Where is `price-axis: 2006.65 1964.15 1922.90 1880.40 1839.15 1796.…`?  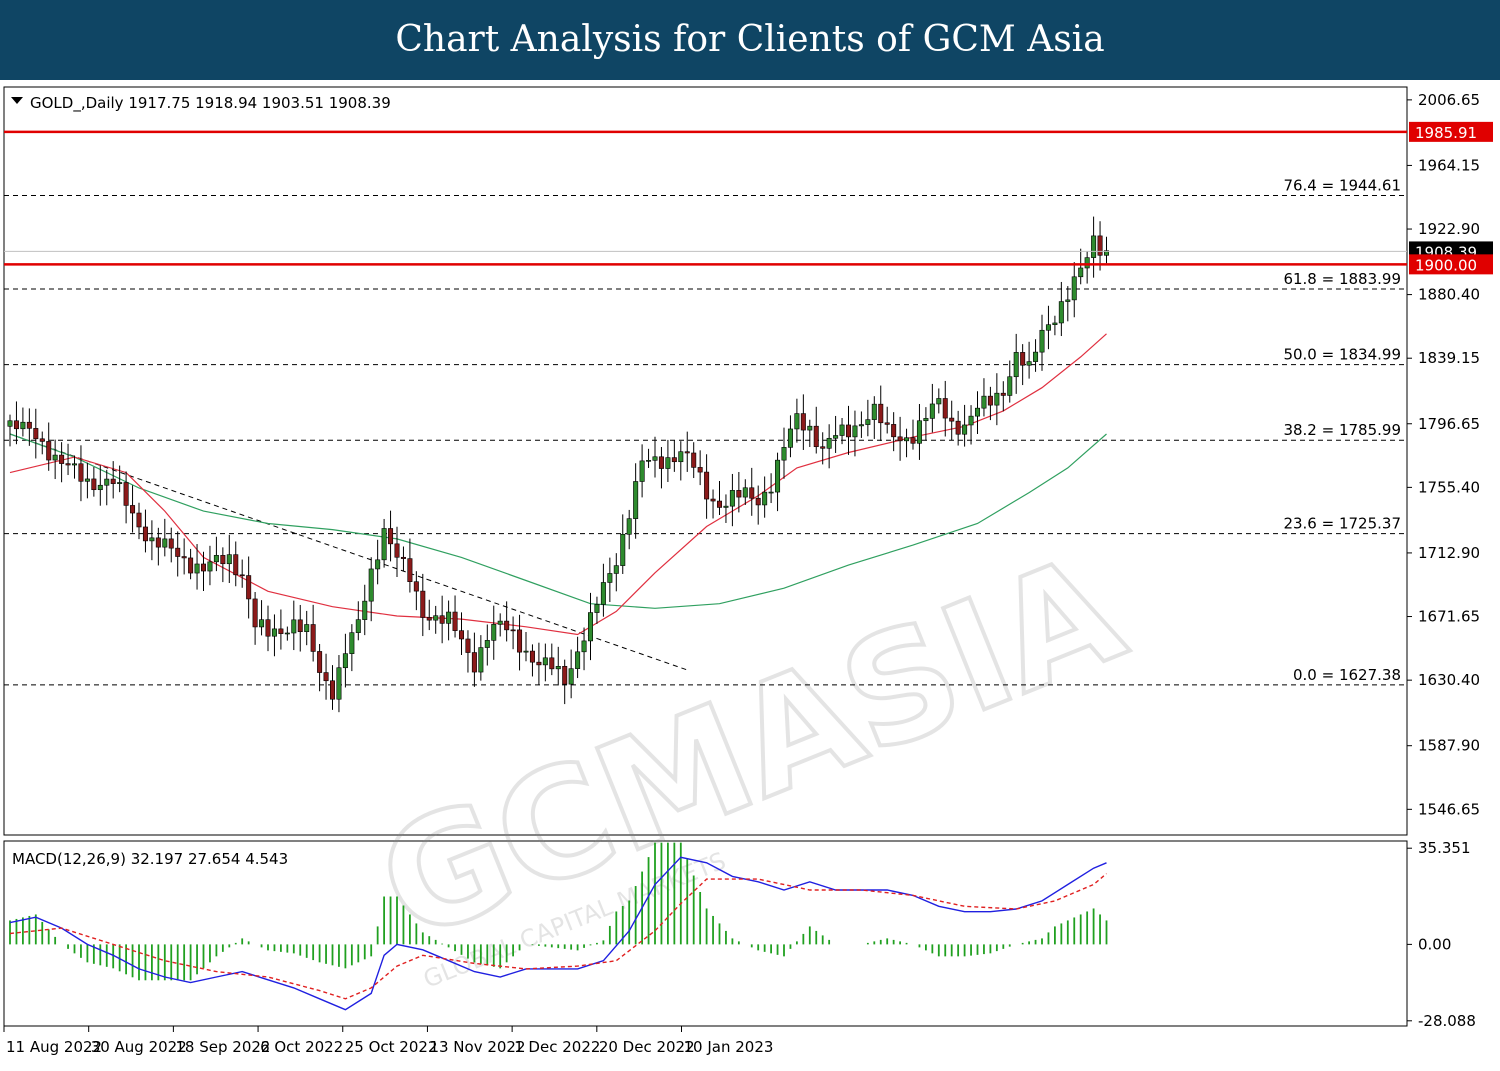 price-axis: 2006.65 1964.15 1922.90 1880.40 1839.15 1796.… is located at coordinates (1443, 454).